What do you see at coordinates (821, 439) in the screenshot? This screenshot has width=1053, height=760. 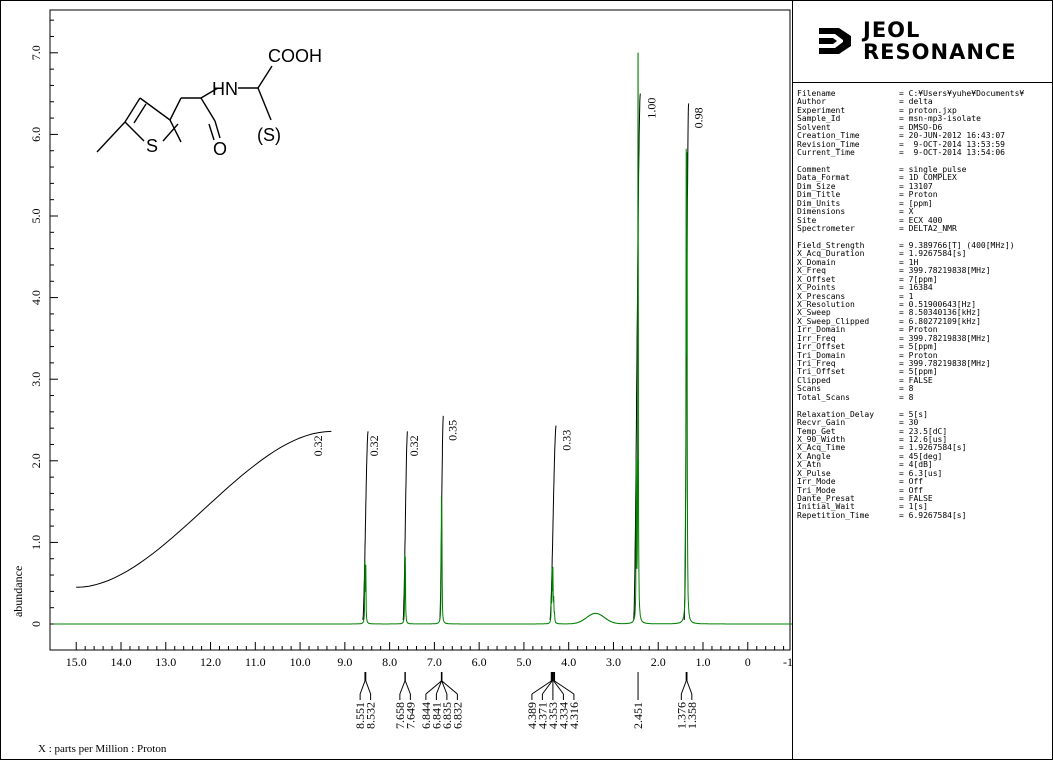 I see `parameter-key: X_90_Width` at bounding box center [821, 439].